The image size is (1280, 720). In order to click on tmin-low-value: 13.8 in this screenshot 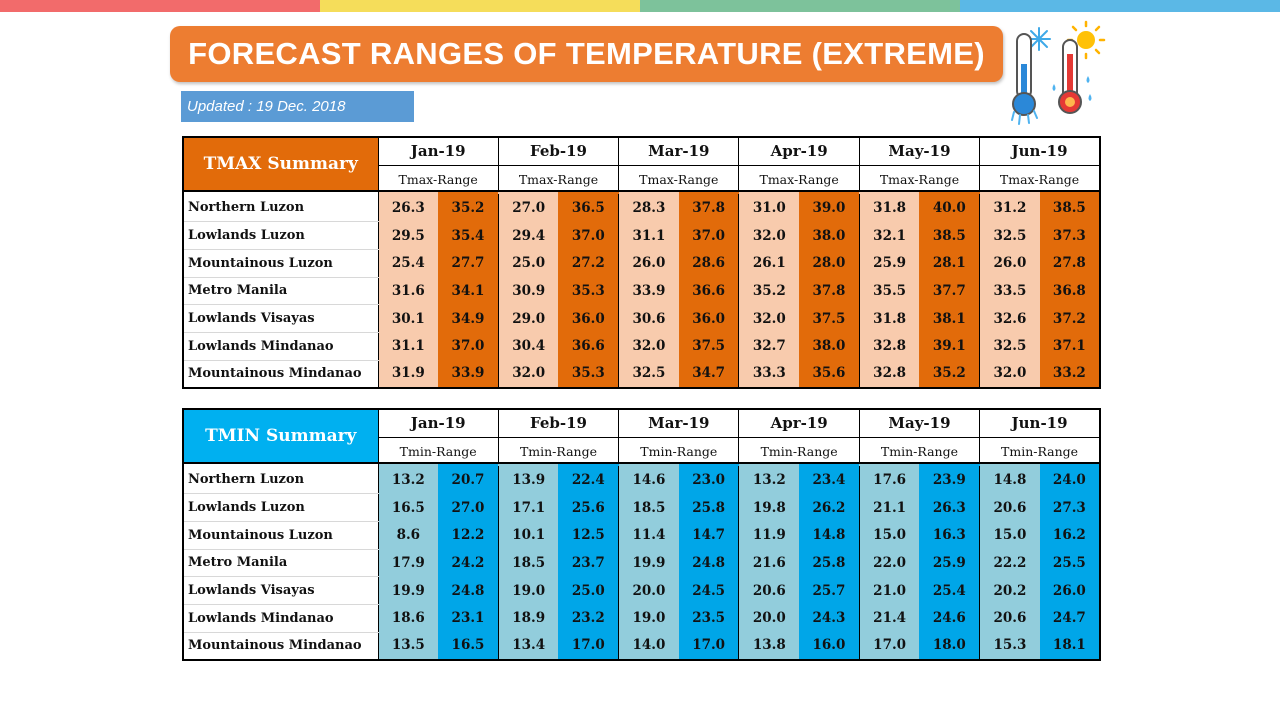, I will do `click(769, 646)`.